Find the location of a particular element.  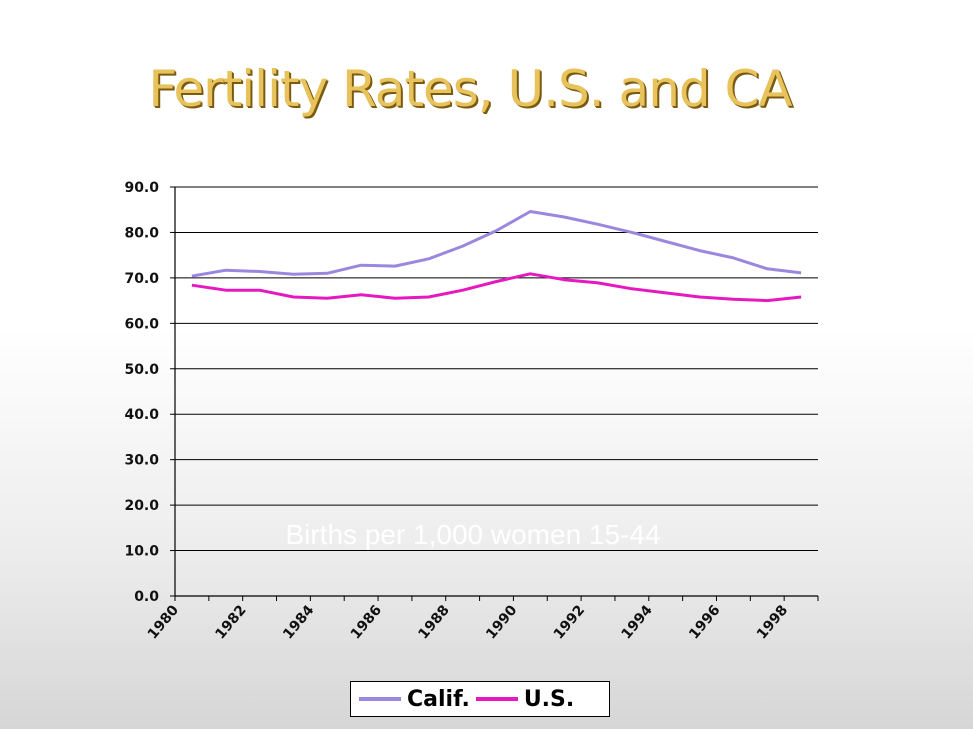

x-tick-label: 1984 is located at coordinates (298, 622).